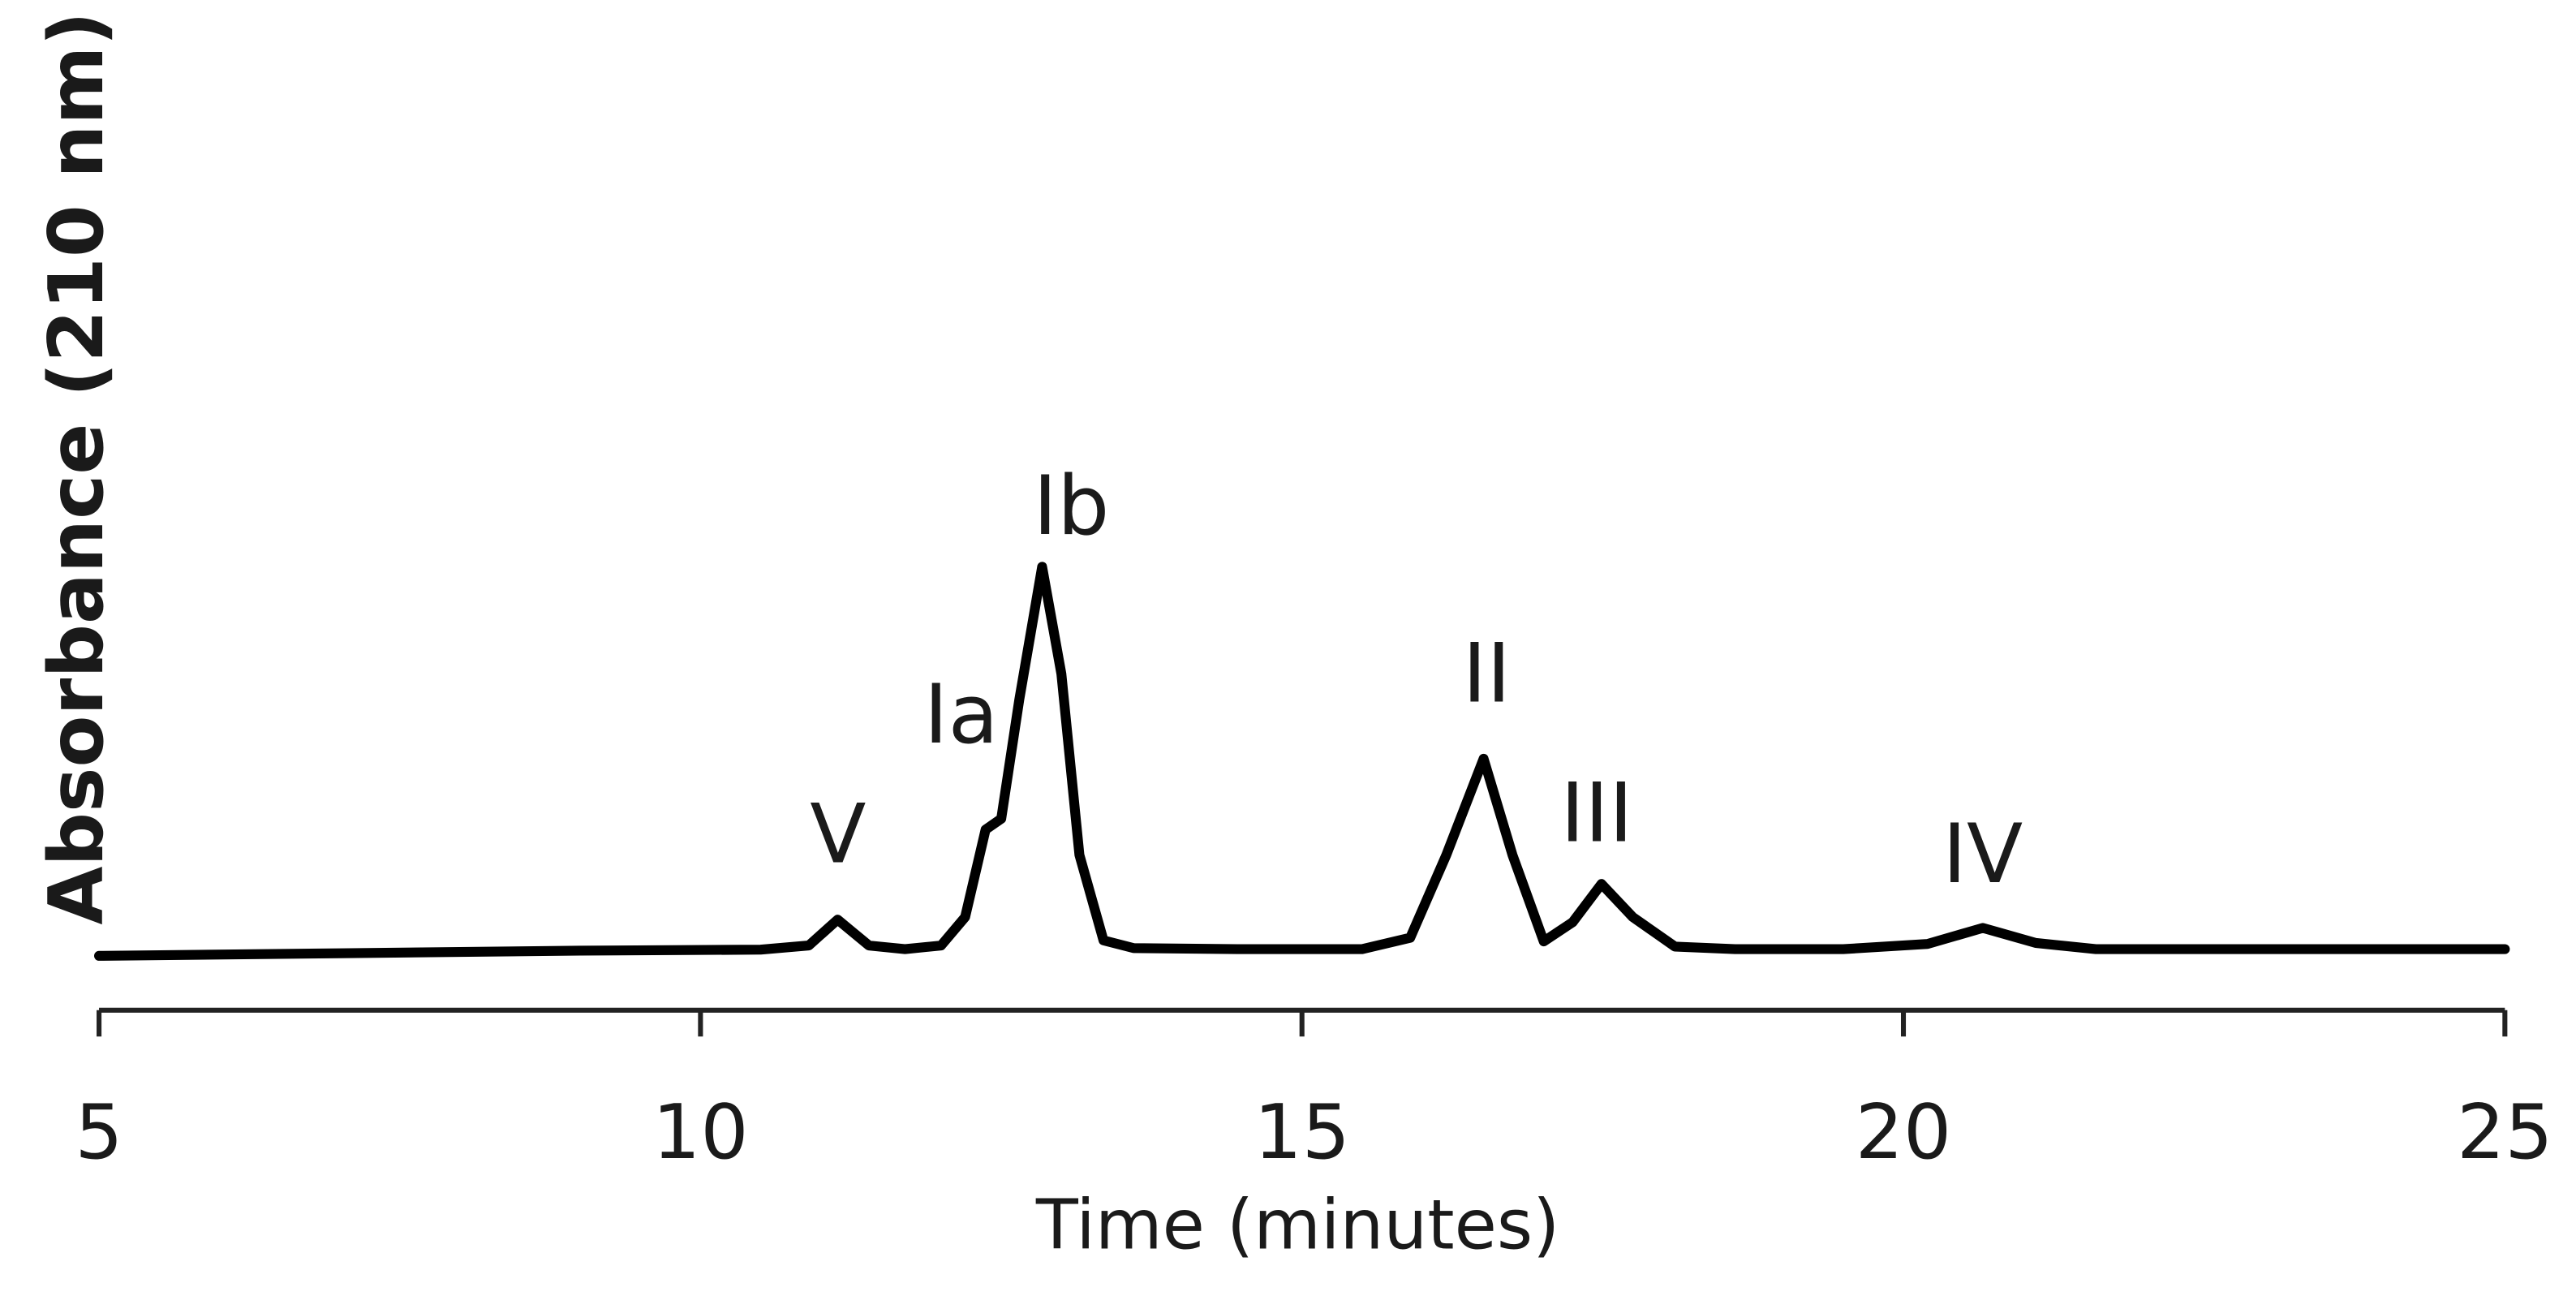 Image resolution: width=2576 pixels, height=1296 pixels. Describe the element at coordinates (1297, 1225) in the screenshot. I see `x-axis-title: Time (minutes)` at that location.